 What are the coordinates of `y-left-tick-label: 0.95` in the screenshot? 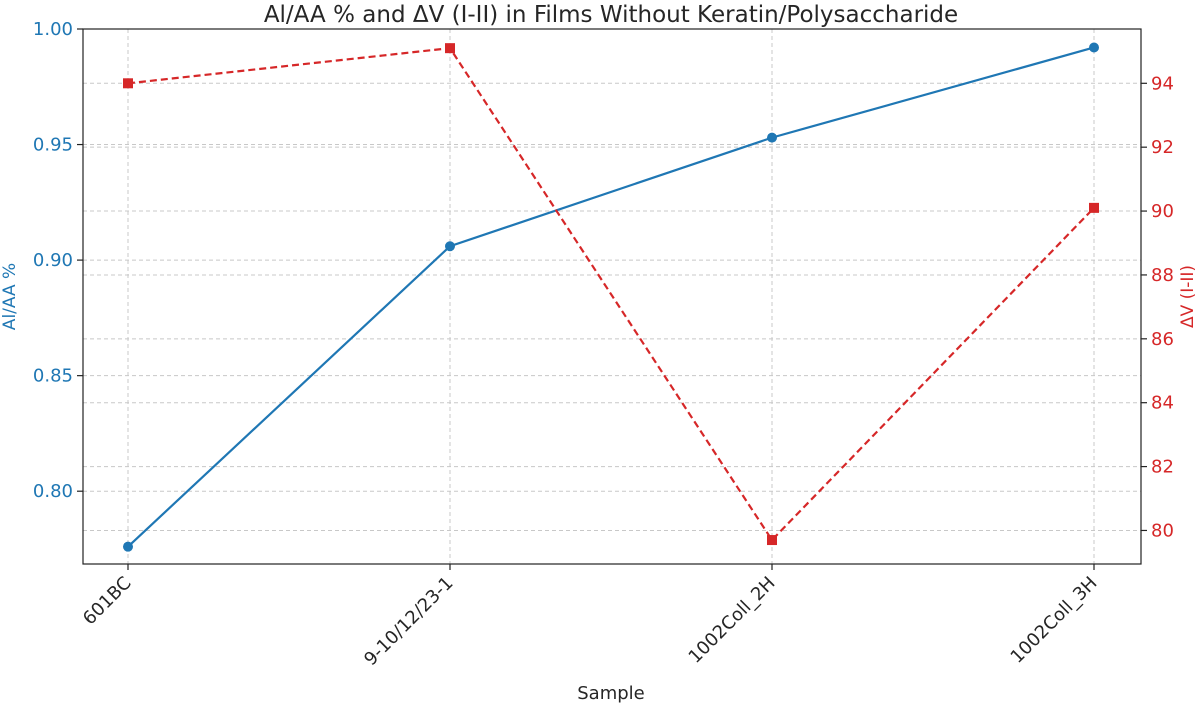 It's located at (53, 145).